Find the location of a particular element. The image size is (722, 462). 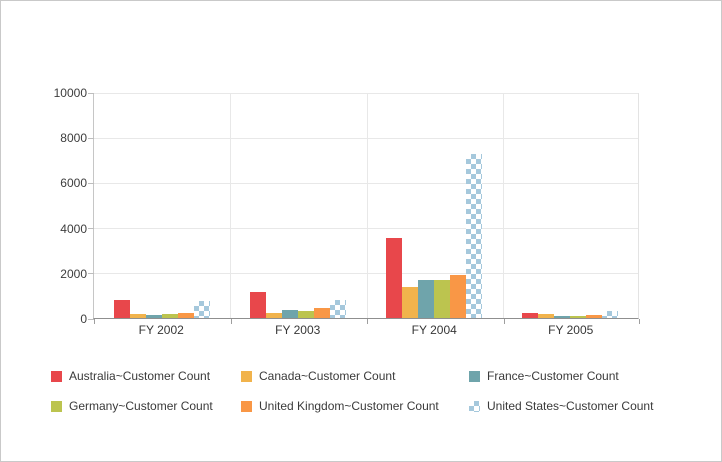

y-axis-tick-label: 10000 is located at coordinates (70, 93).